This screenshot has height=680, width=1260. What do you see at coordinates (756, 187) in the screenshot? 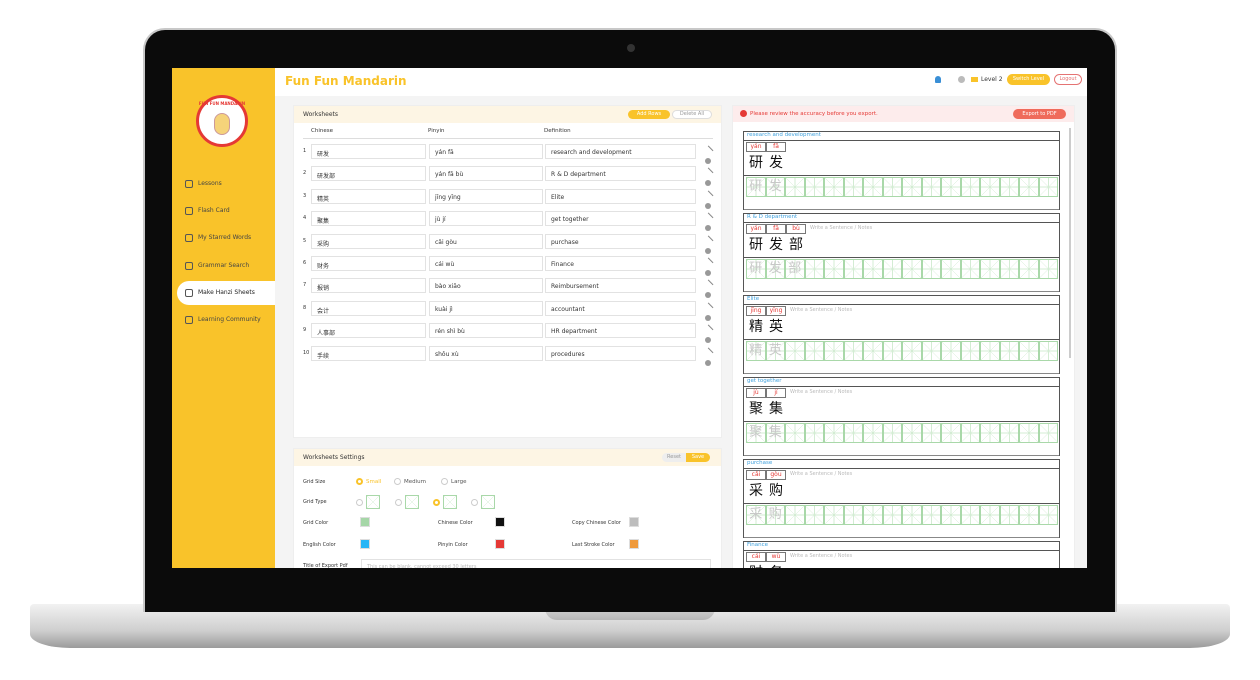
I see `practice-cell: 研` at bounding box center [756, 187].